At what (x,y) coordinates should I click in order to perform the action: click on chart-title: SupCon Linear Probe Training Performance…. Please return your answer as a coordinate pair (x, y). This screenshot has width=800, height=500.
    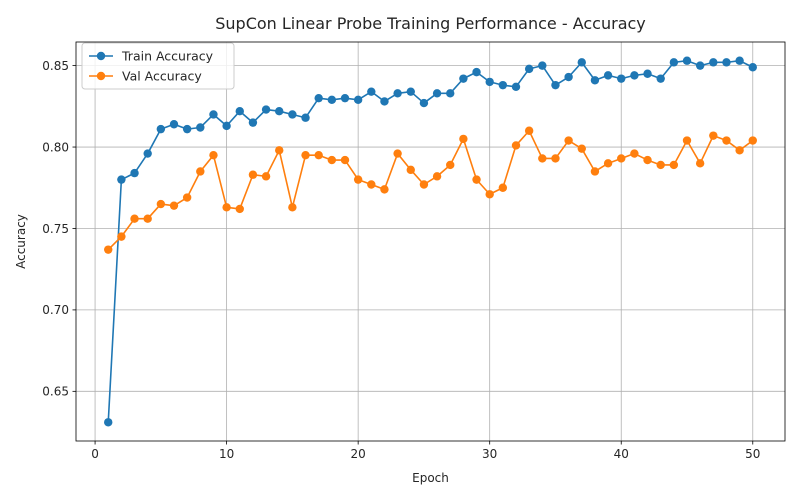
    Looking at the image, I should click on (430, 23).